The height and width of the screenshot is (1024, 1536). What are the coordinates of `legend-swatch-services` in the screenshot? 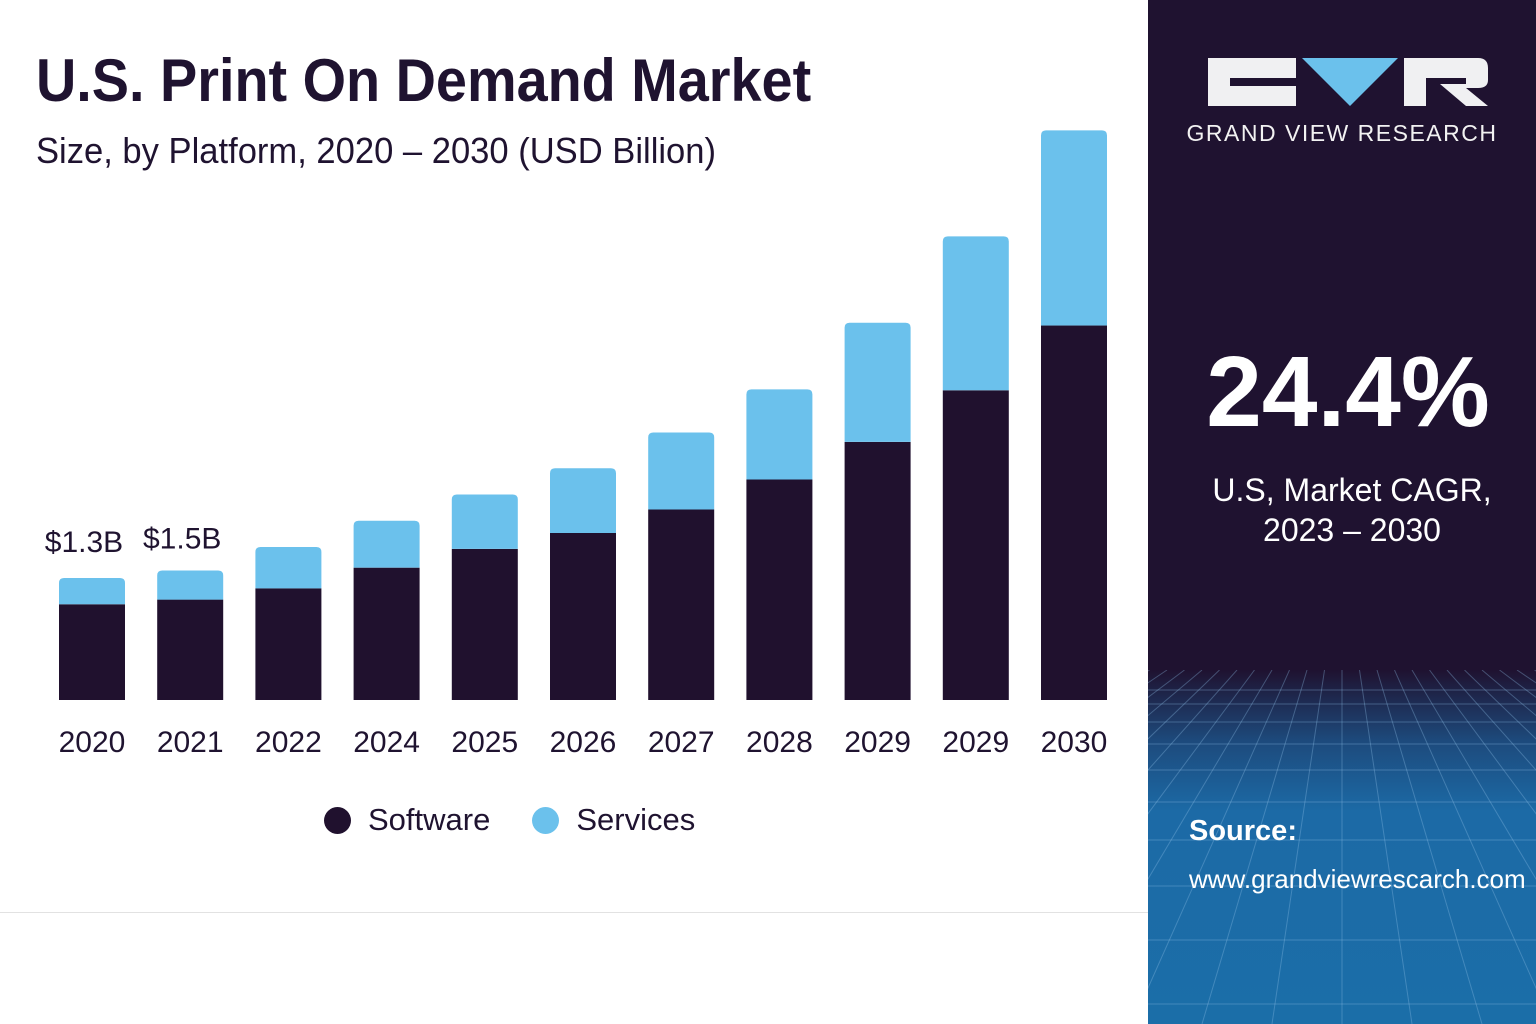 It's located at (546, 820).